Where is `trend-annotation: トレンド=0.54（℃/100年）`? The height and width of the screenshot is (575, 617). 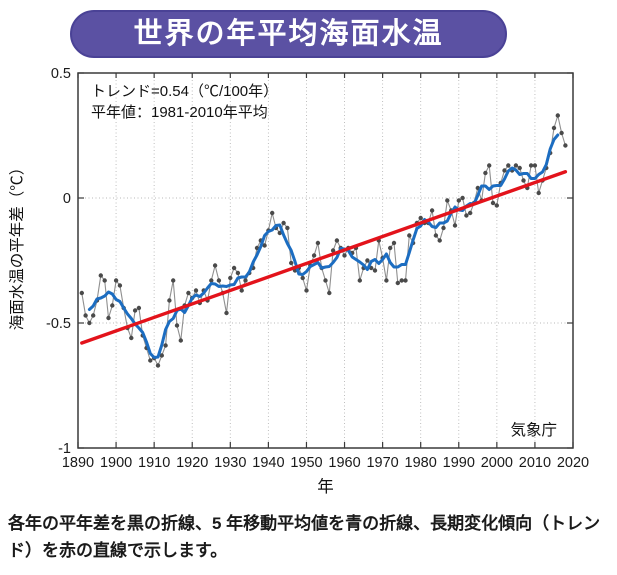
trend-annotation: トレンド=0.54（℃/100年） is located at coordinates (184, 91).